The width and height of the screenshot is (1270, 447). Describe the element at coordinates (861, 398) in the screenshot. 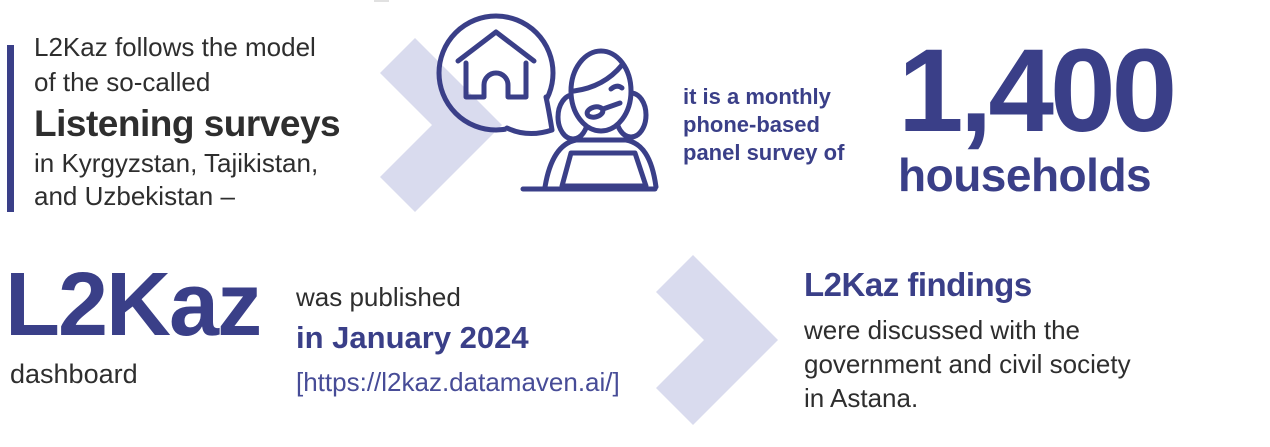

I see `findings-line-3: in Astana.` at that location.